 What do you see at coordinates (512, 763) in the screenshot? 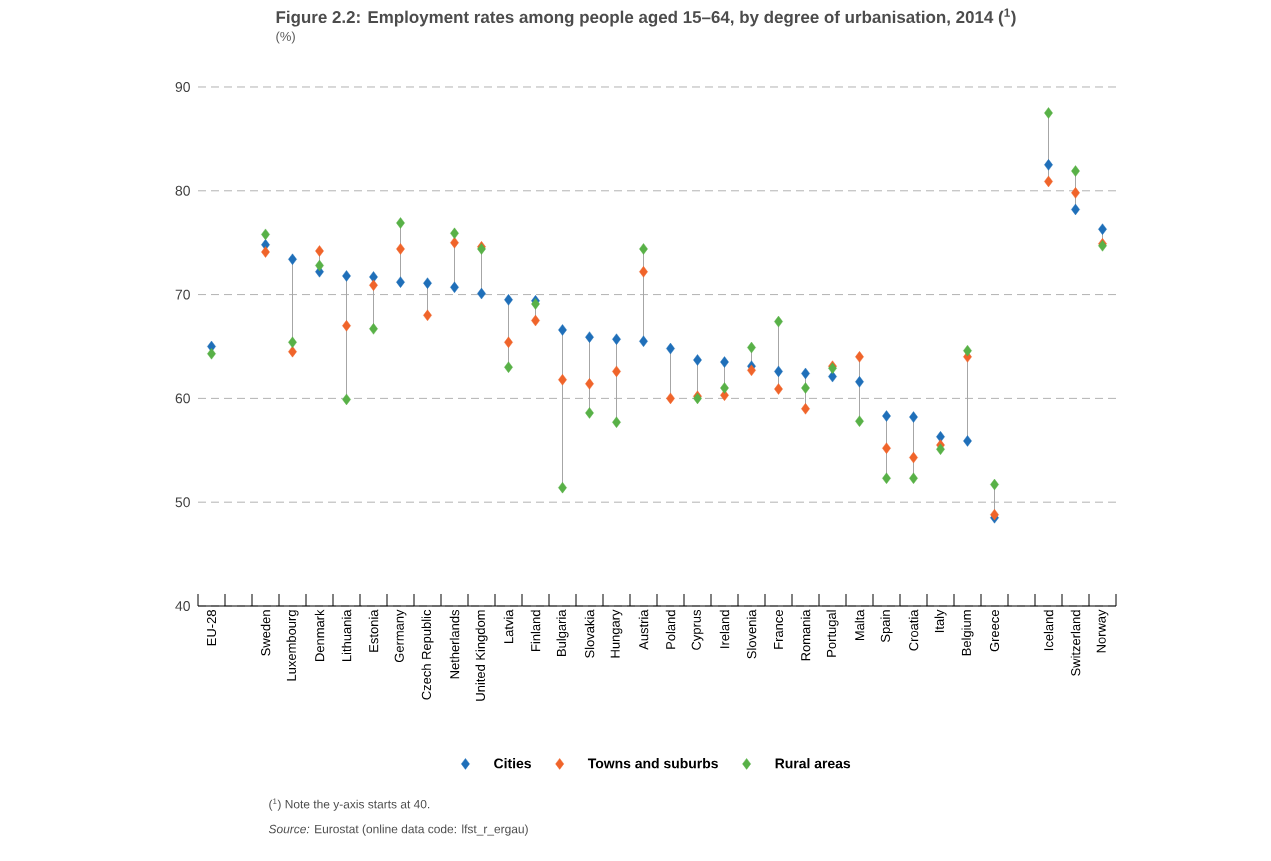
I see `legend-label: Cities` at bounding box center [512, 763].